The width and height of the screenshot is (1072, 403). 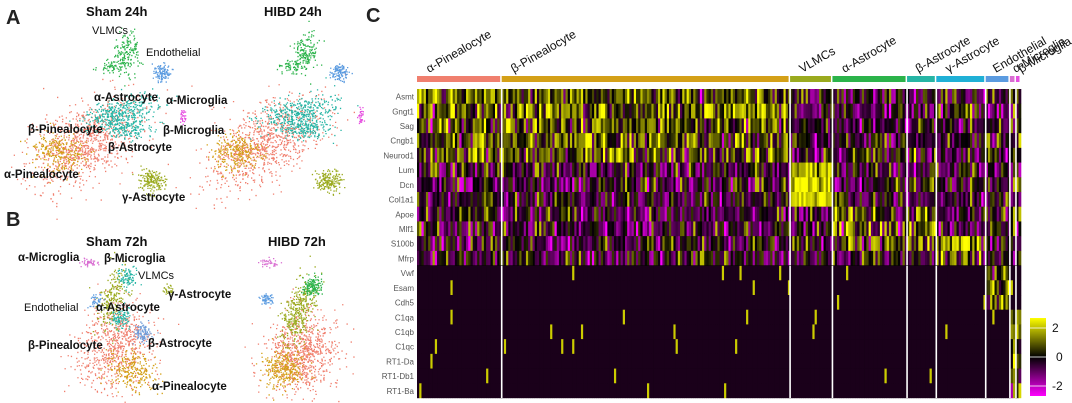 I want to click on label-a-alpha-pinealocyte: α-Pinealocyte, so click(x=41, y=175).